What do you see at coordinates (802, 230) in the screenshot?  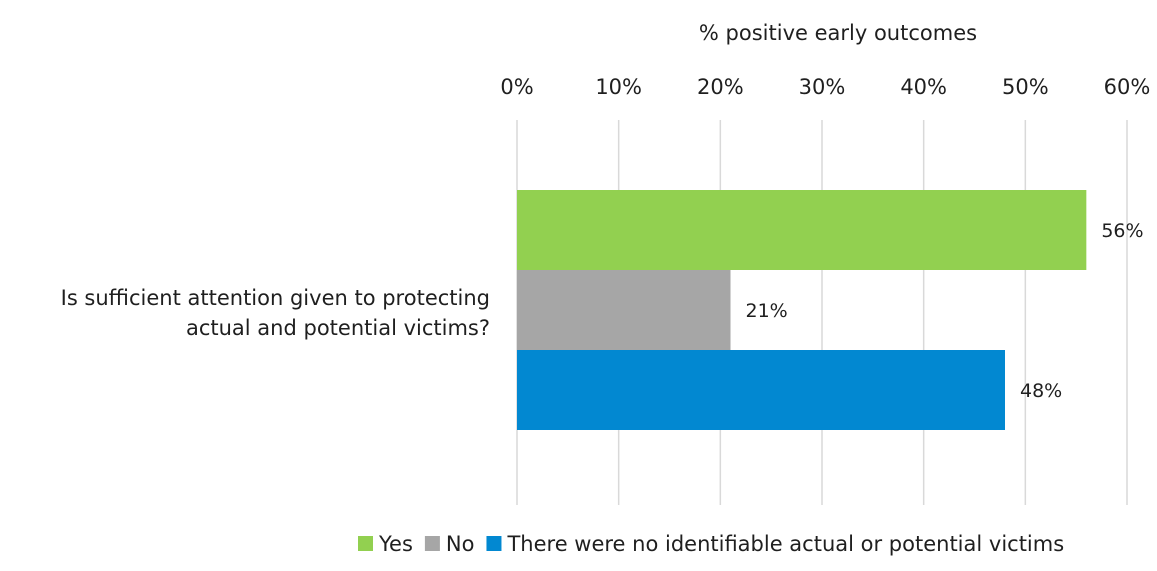 I see `bar-yes` at bounding box center [802, 230].